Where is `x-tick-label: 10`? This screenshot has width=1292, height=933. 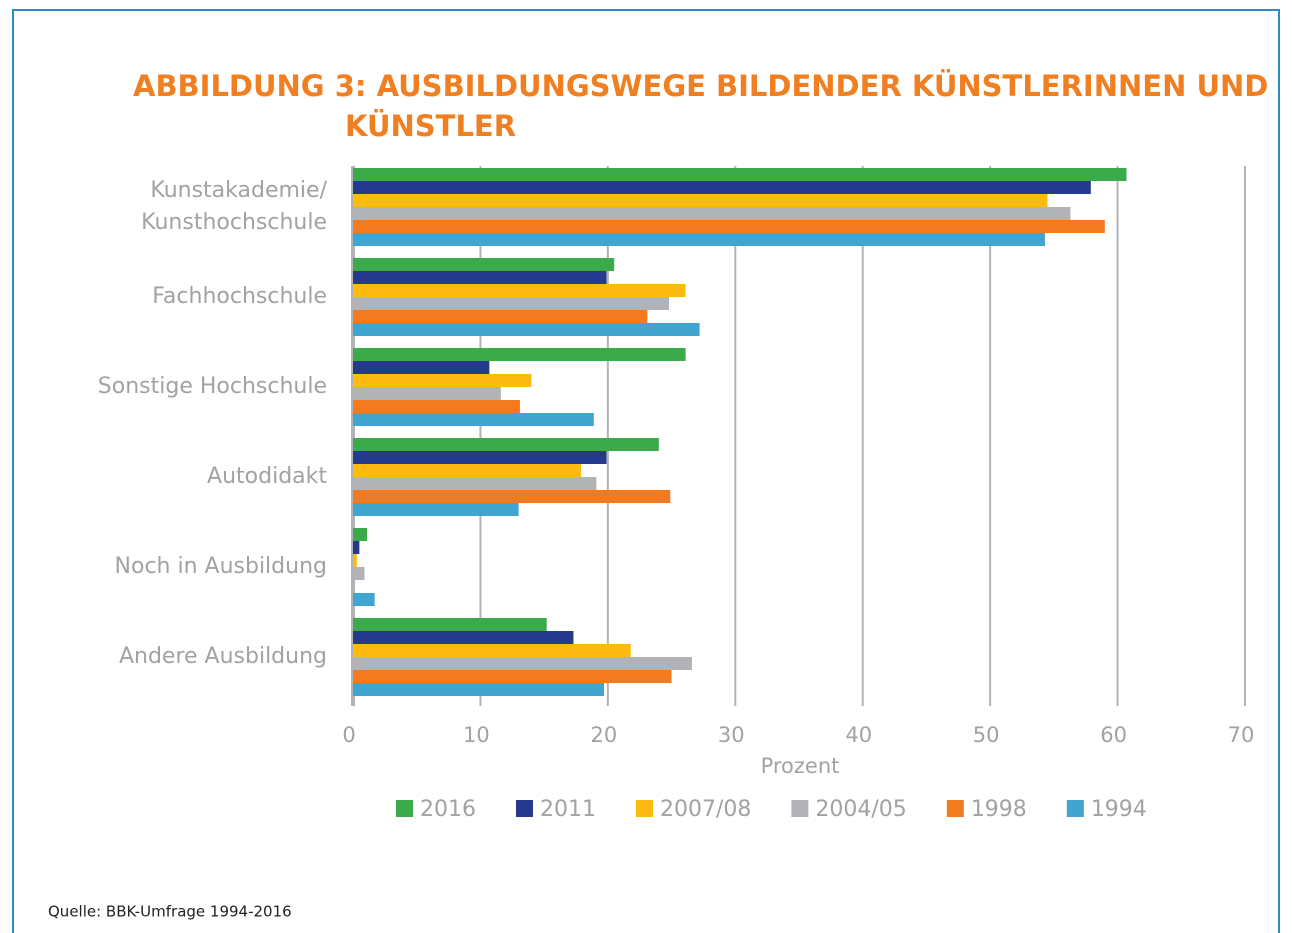 x-tick-label: 10 is located at coordinates (476, 735).